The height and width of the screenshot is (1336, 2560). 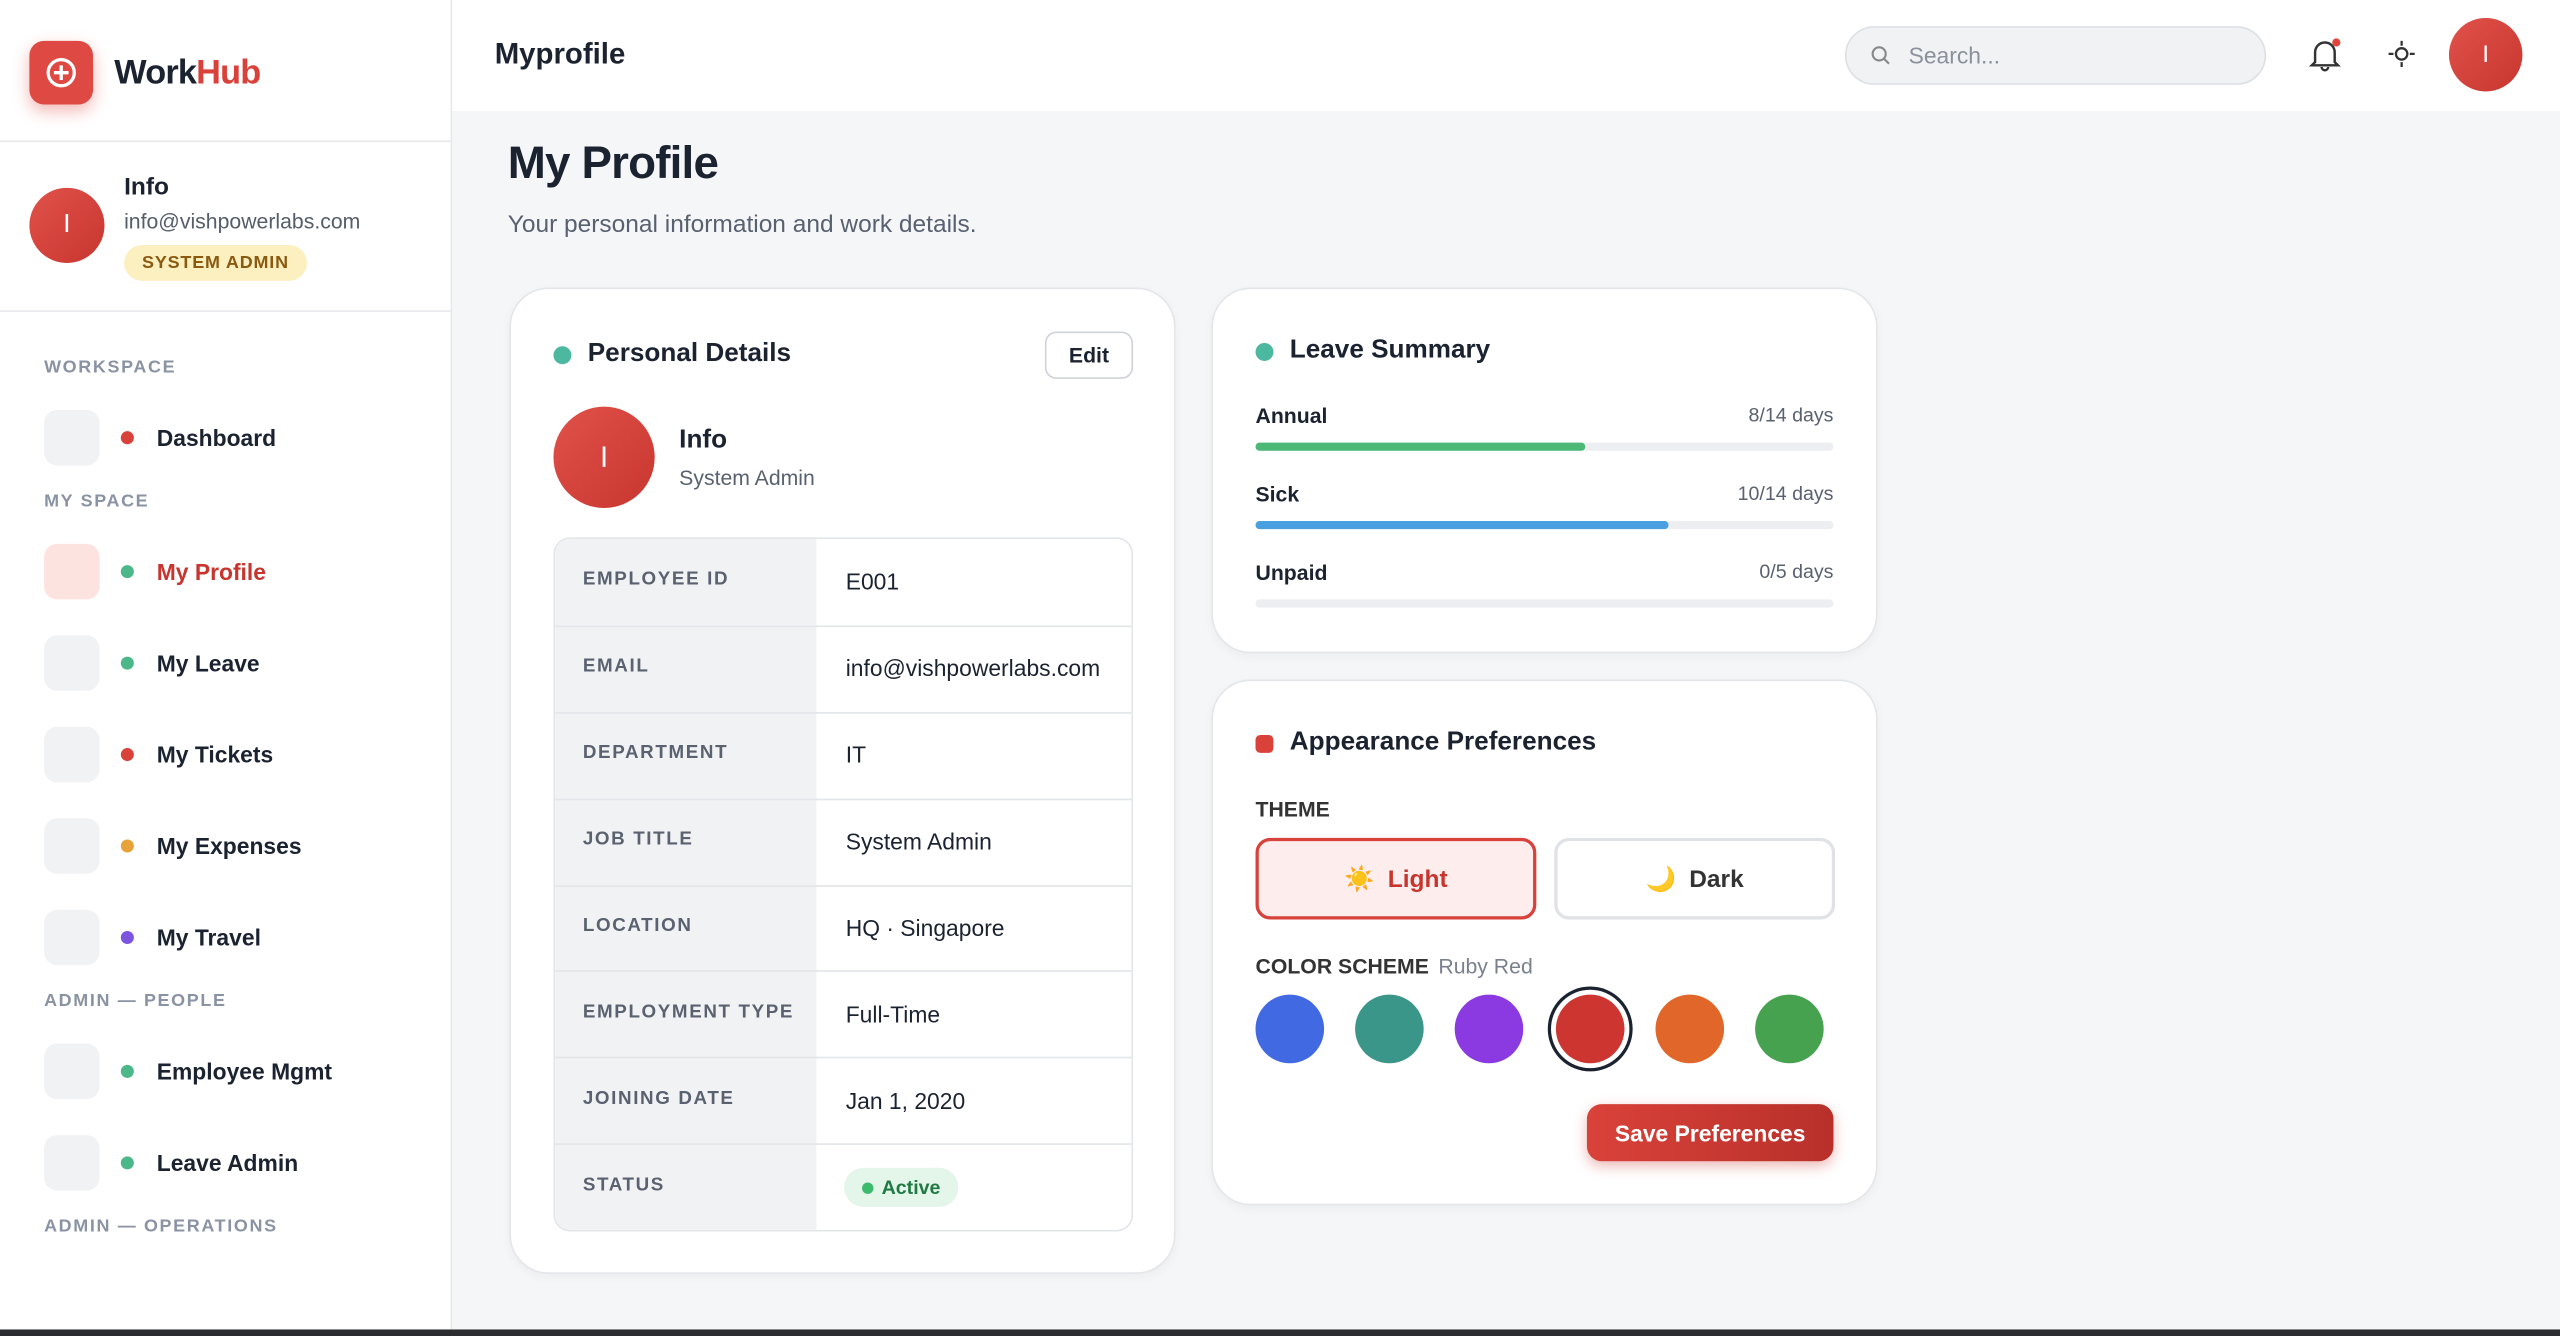 What do you see at coordinates (229, 846) in the screenshot?
I see `nav-item: My Expenses` at bounding box center [229, 846].